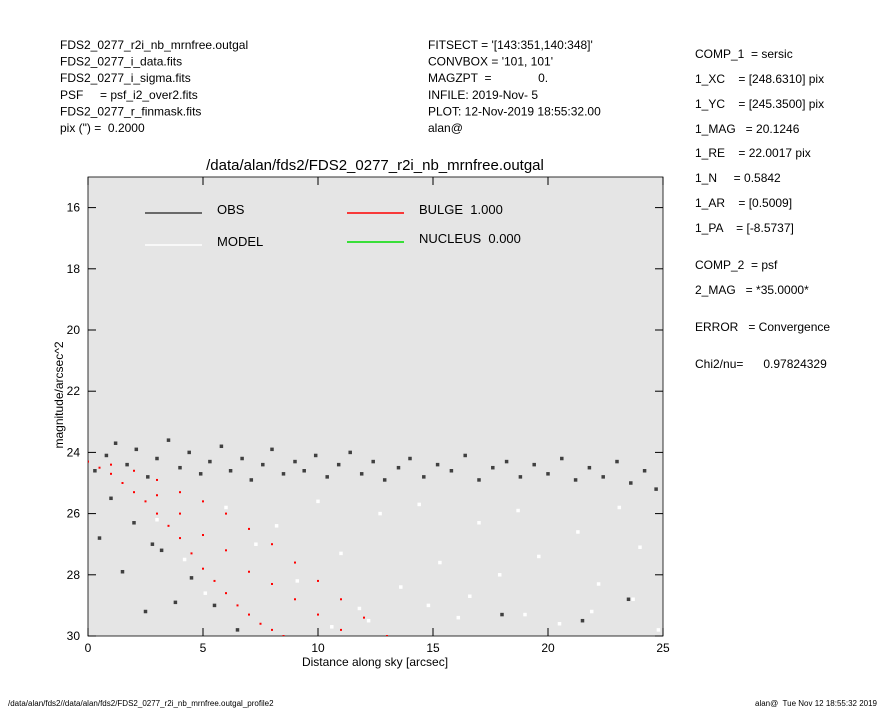 The image size is (885, 713). I want to click on header-text: 1_XC = [248.6310] pix, so click(759, 79).